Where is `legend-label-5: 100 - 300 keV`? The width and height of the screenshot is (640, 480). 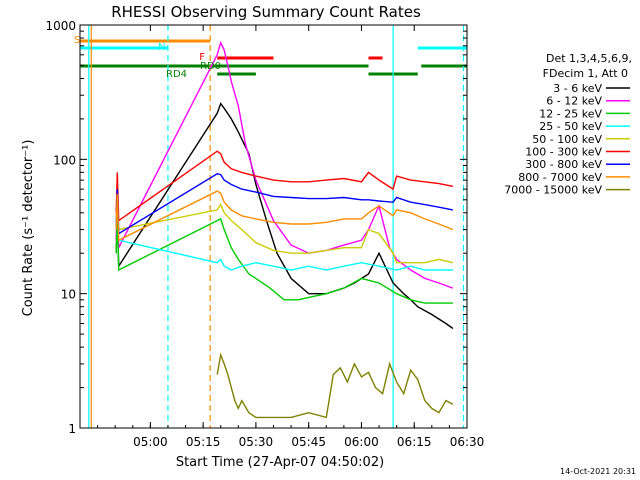 legend-label-5: 100 - 300 keV is located at coordinates (563, 152).